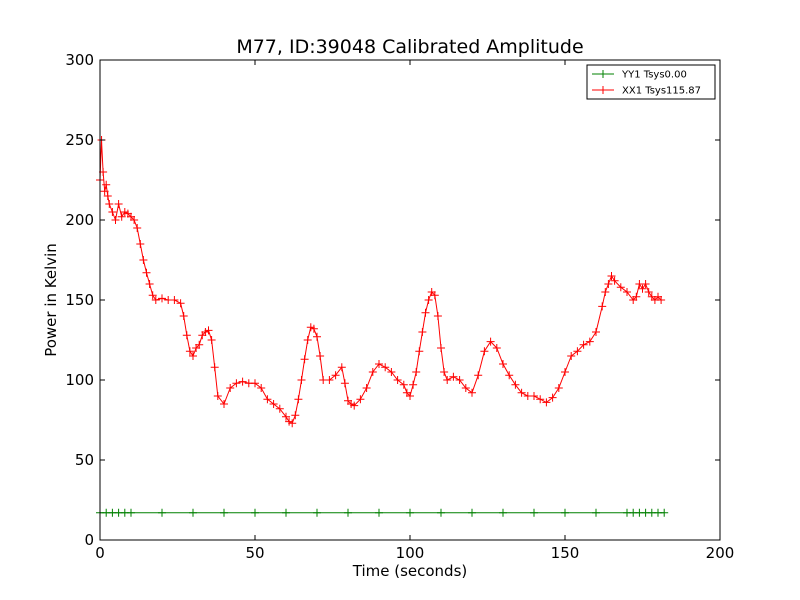 The image size is (800, 600). Describe the element at coordinates (254, 553) in the screenshot. I see `x-tick-label: 50` at that location.